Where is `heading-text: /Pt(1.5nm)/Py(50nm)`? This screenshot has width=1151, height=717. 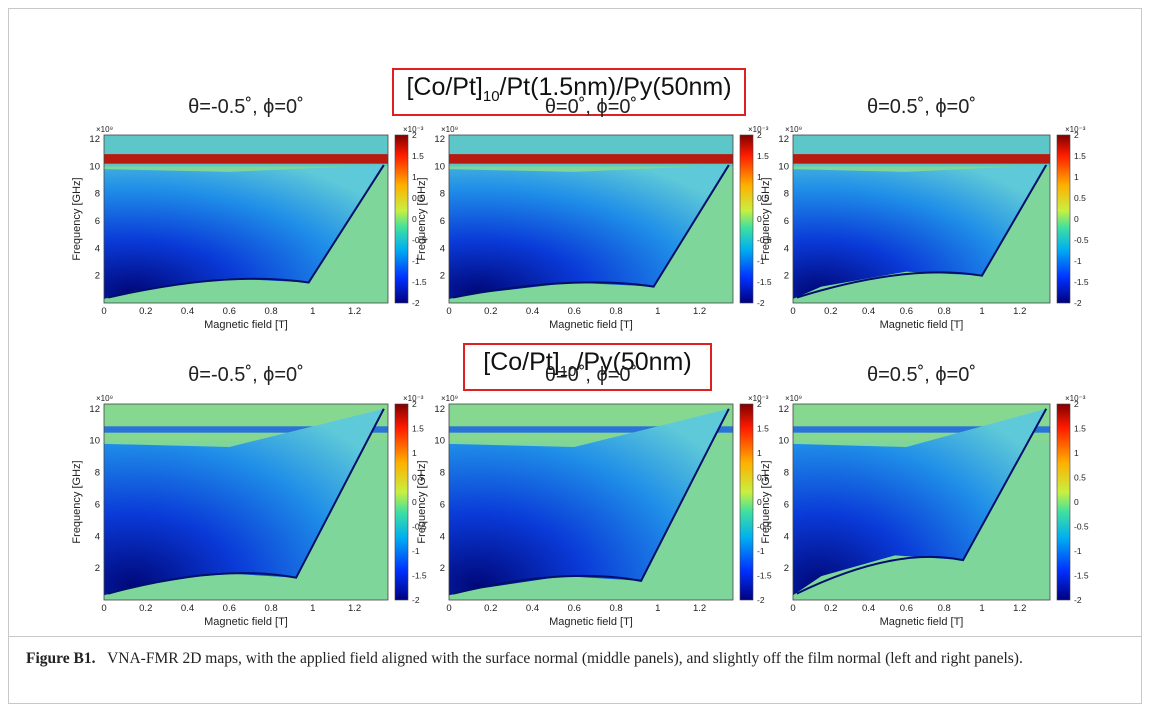
heading-text: /Pt(1.5nm)/Py(50nm) is located at coordinates (615, 87).